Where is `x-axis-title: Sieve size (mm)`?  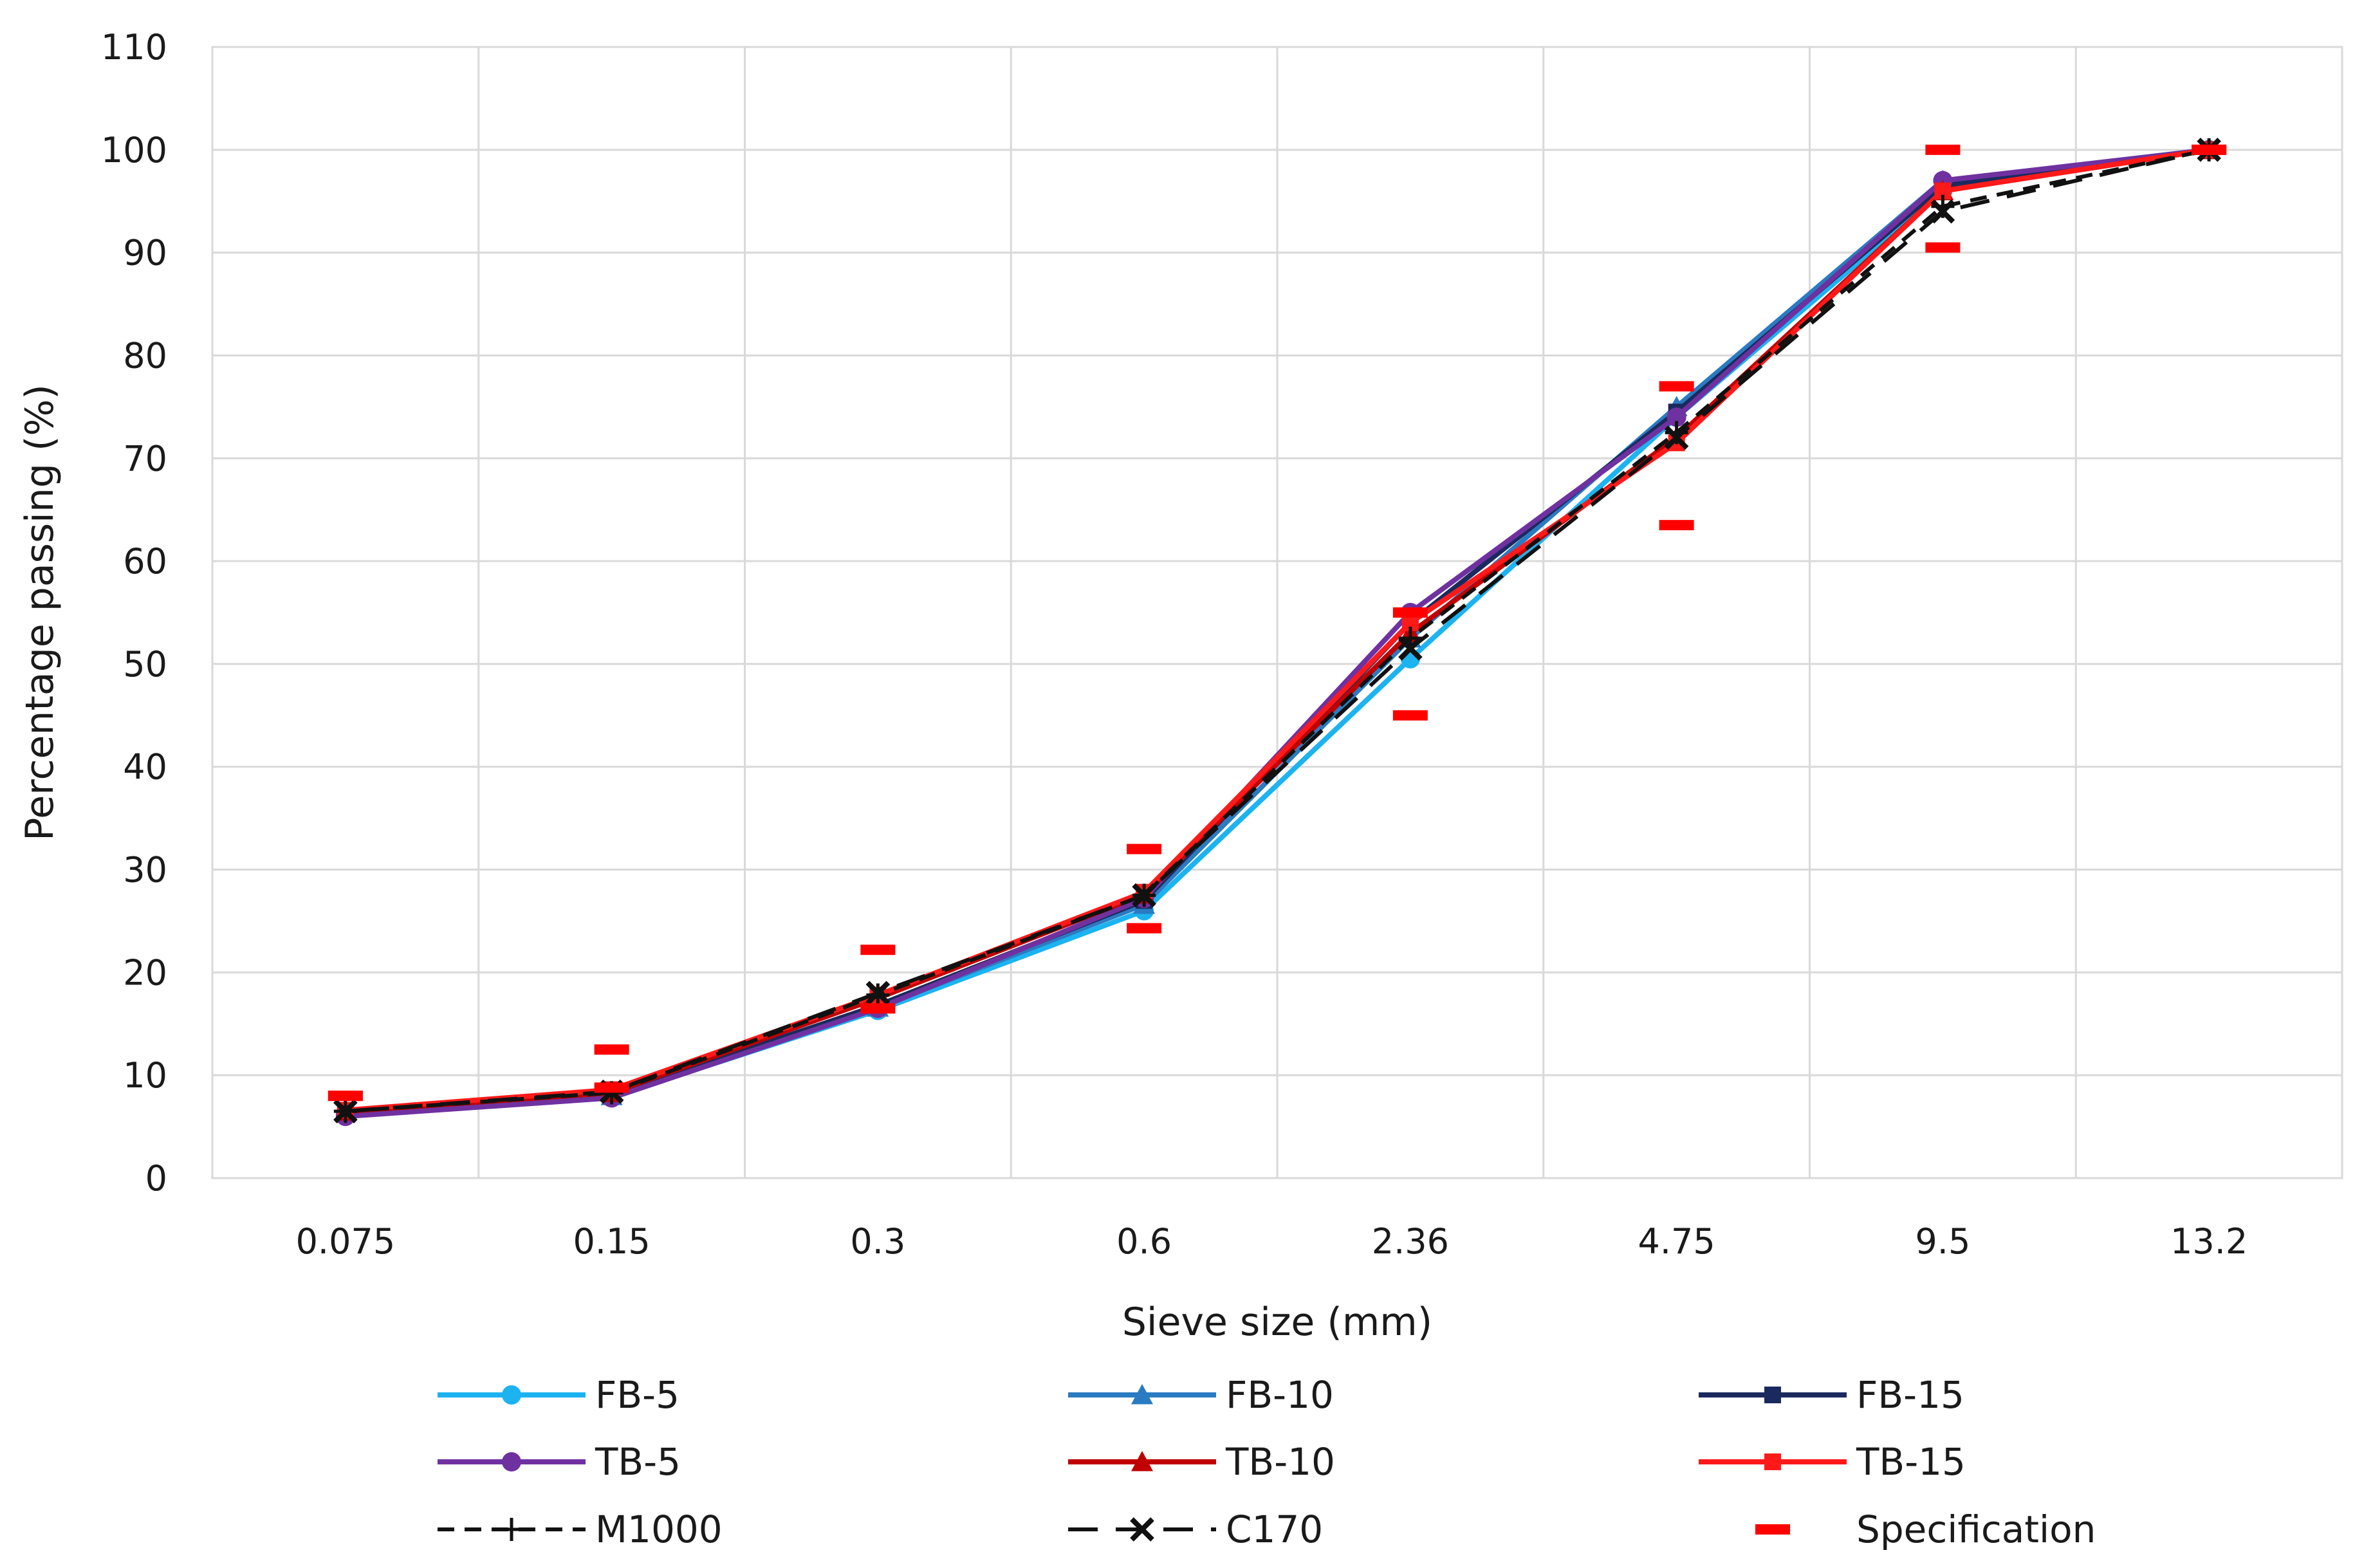 x-axis-title: Sieve size (mm) is located at coordinates (1277, 1323).